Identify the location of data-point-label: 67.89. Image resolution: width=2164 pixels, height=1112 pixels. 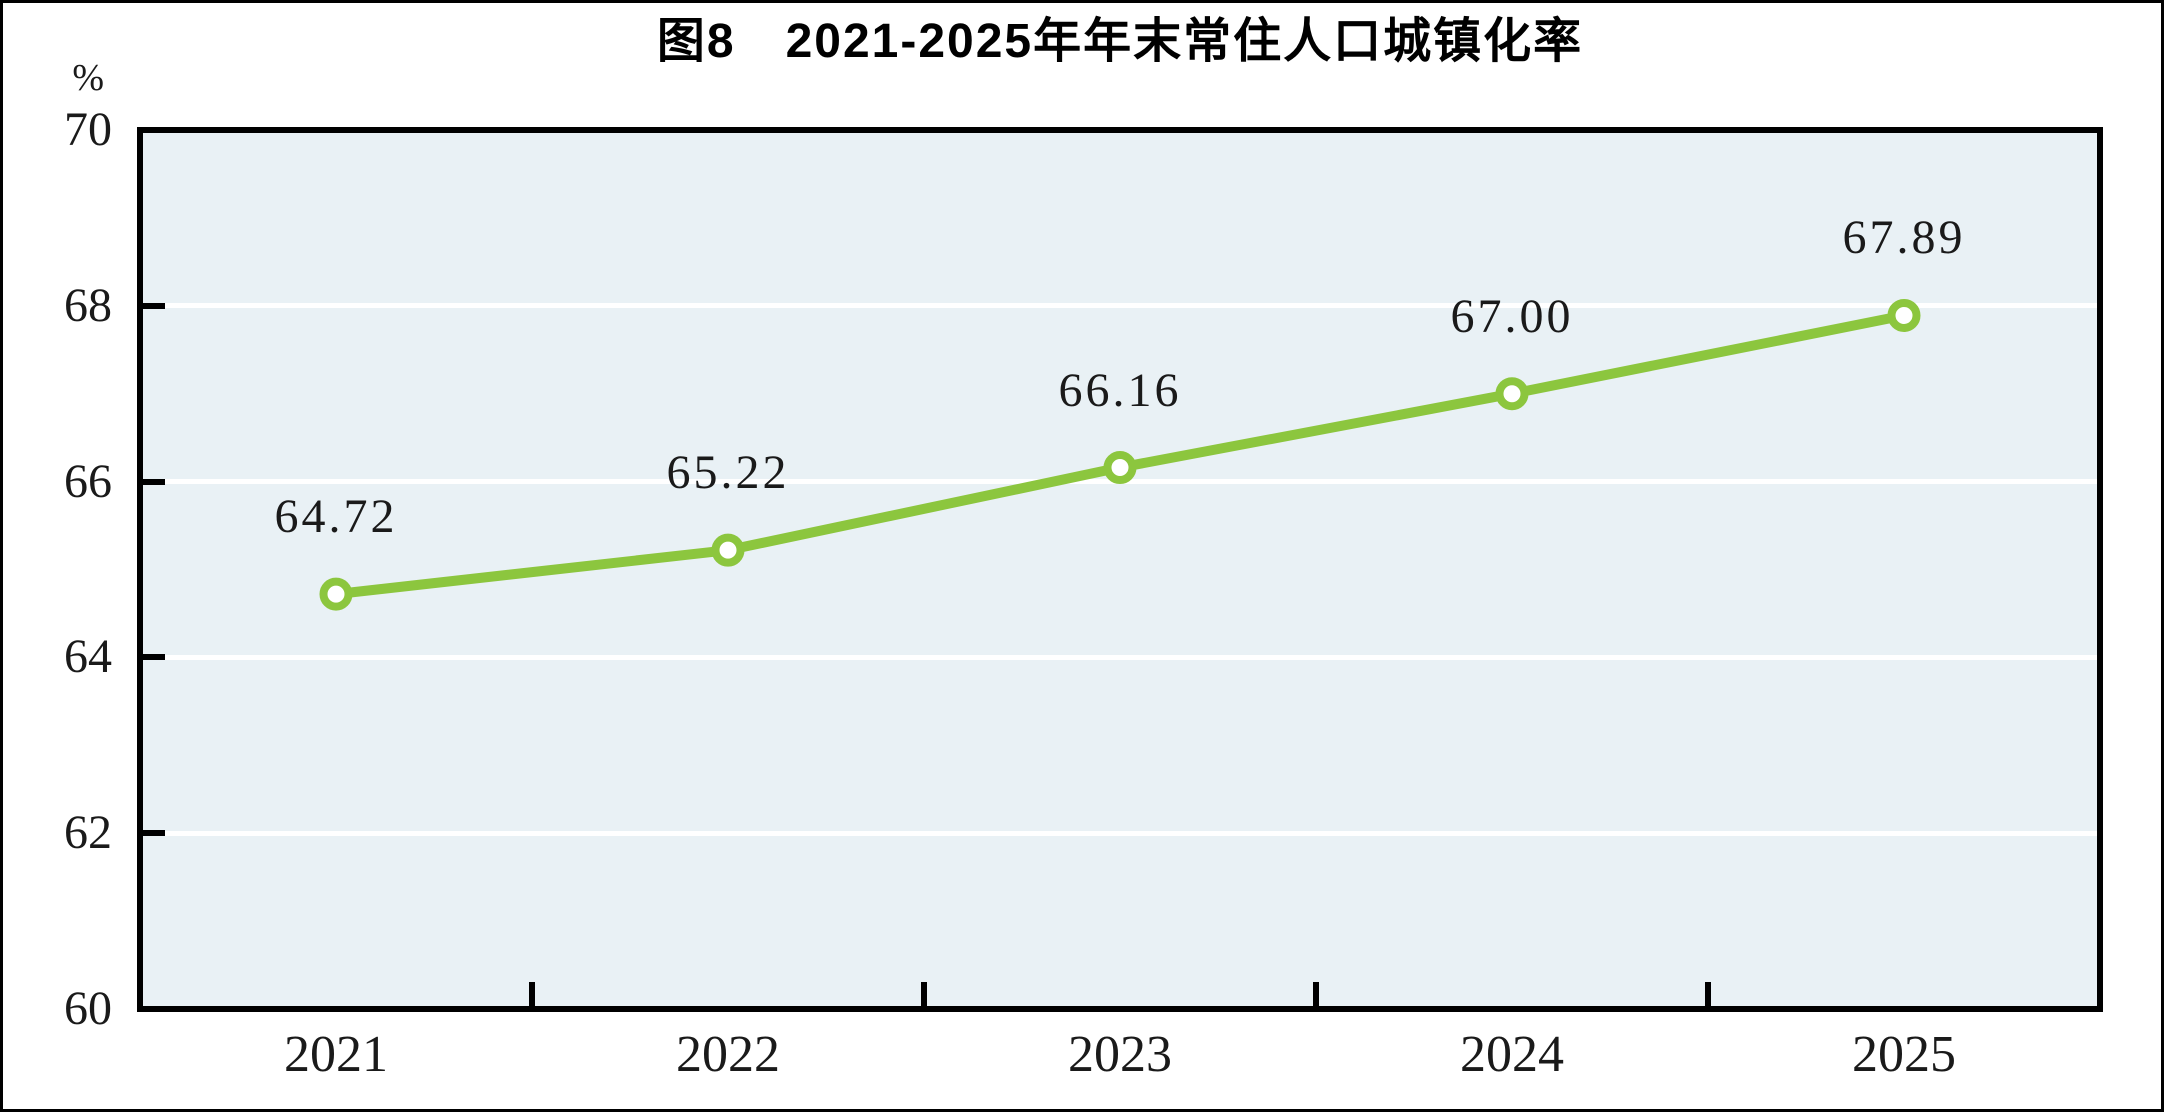
(1904, 238).